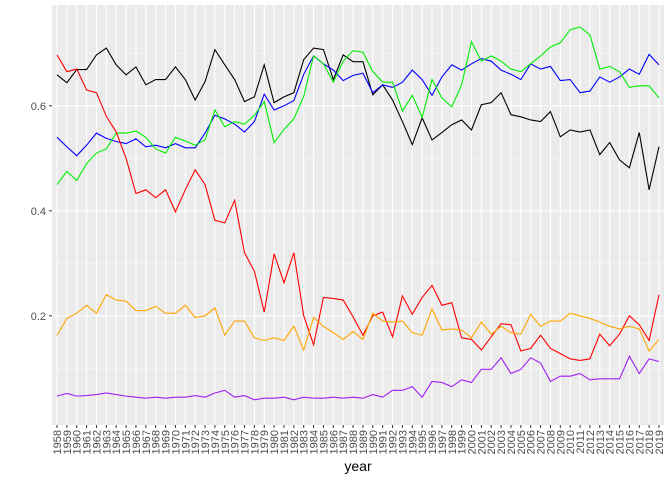 The image size is (672, 480). I want to click on x-tick-label: 1977, so click(246, 442).